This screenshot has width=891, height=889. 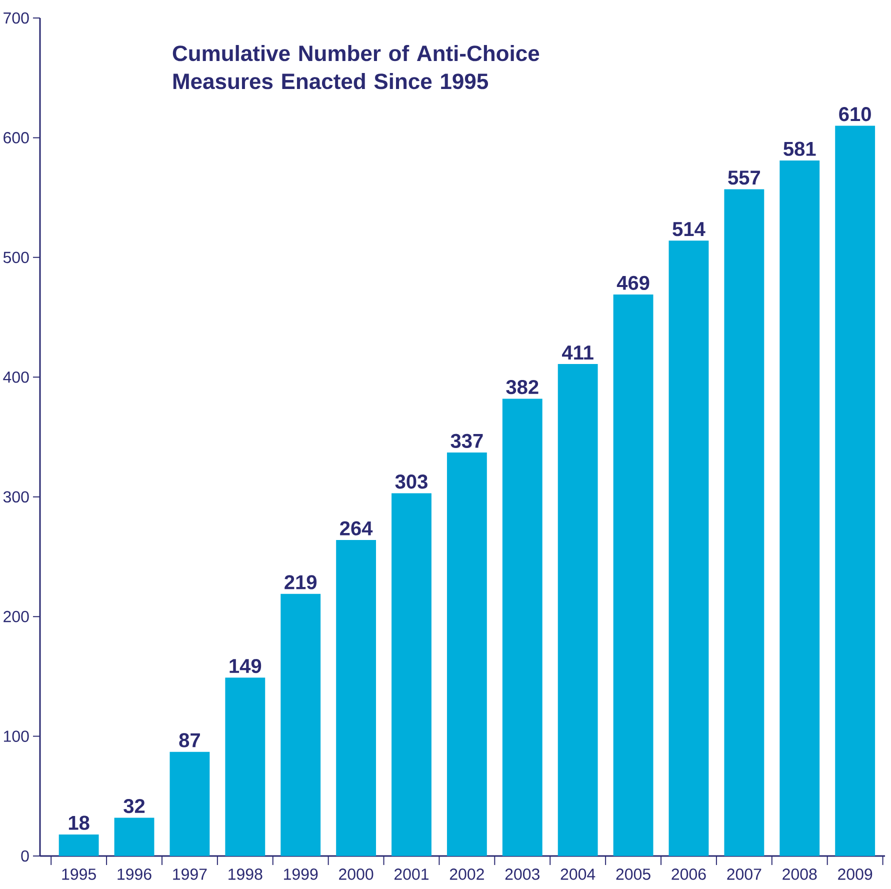 What do you see at coordinates (356, 67) in the screenshot?
I see `text: Cumulative Number of Anti-Choice Measures Enacted Since 1995` at bounding box center [356, 67].